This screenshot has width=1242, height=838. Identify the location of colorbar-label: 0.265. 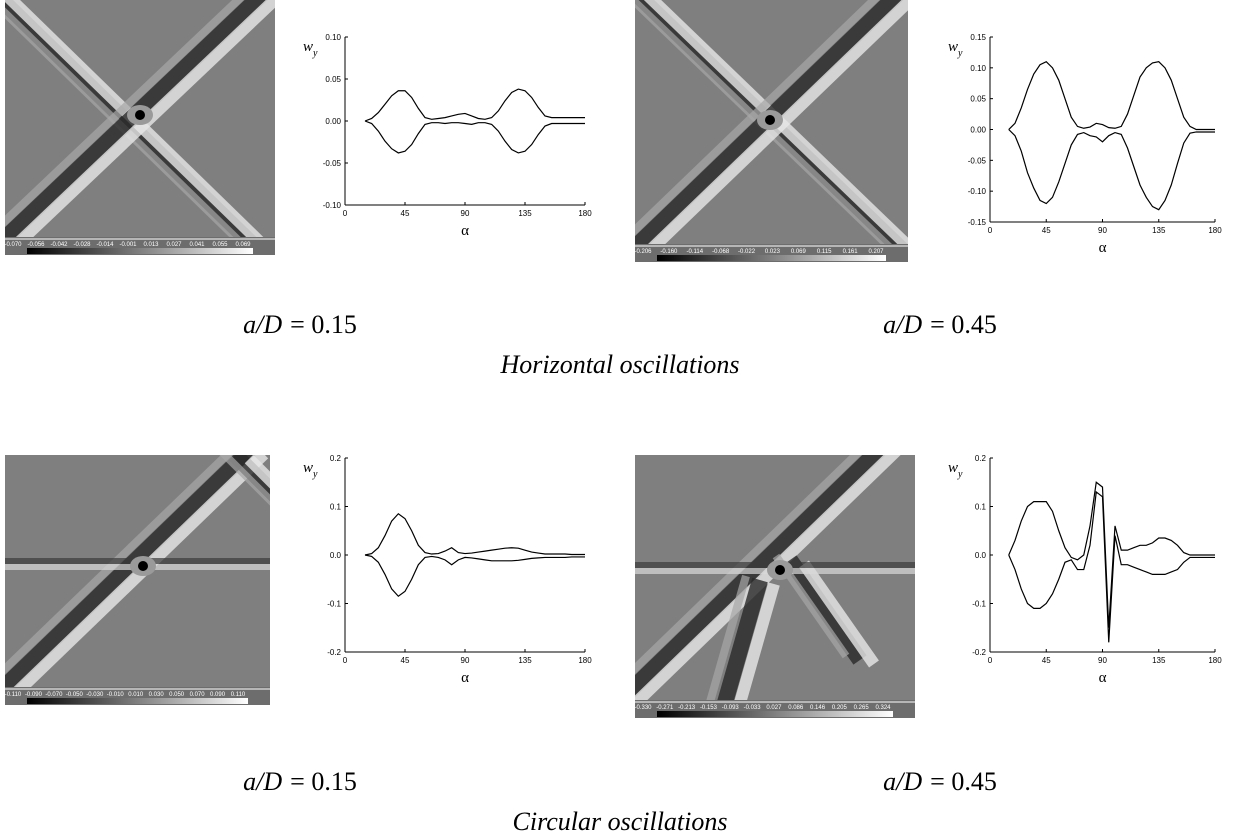
(862, 708).